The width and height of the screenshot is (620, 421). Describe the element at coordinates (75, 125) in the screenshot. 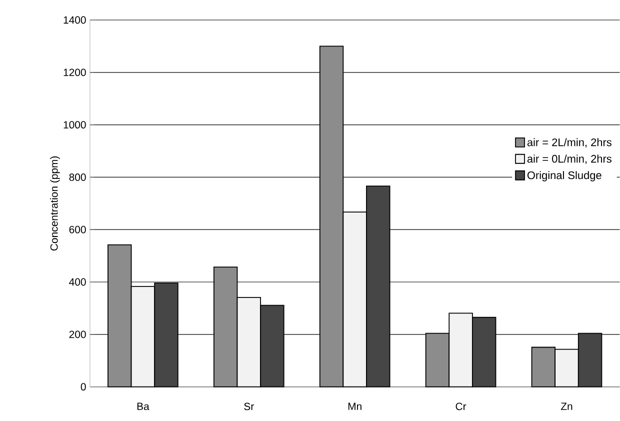

I see `y-tick-label: 1000` at that location.